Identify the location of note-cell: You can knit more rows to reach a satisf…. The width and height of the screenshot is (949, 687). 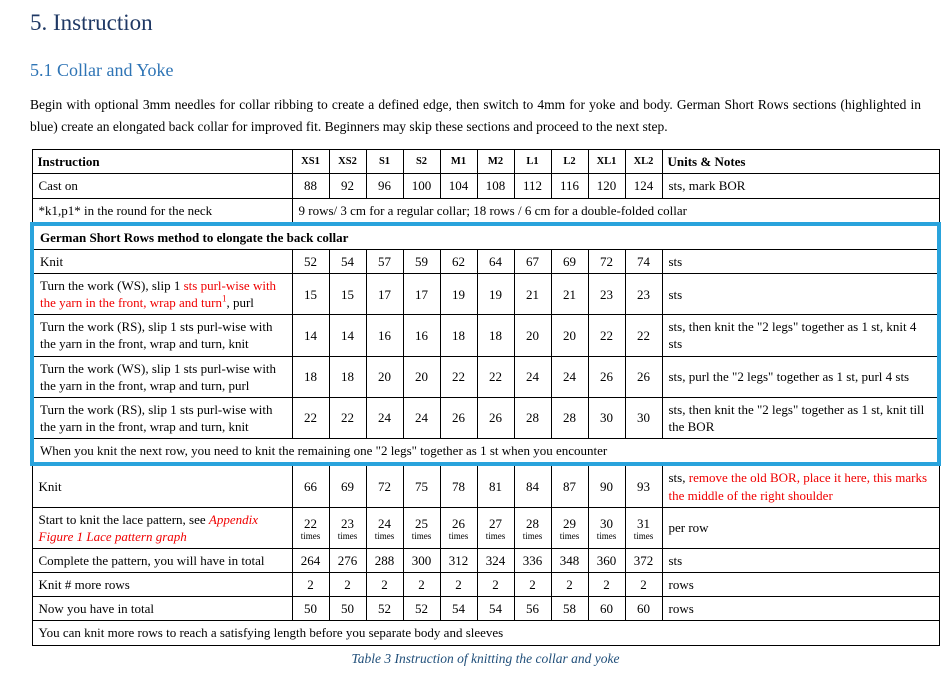
(485, 633).